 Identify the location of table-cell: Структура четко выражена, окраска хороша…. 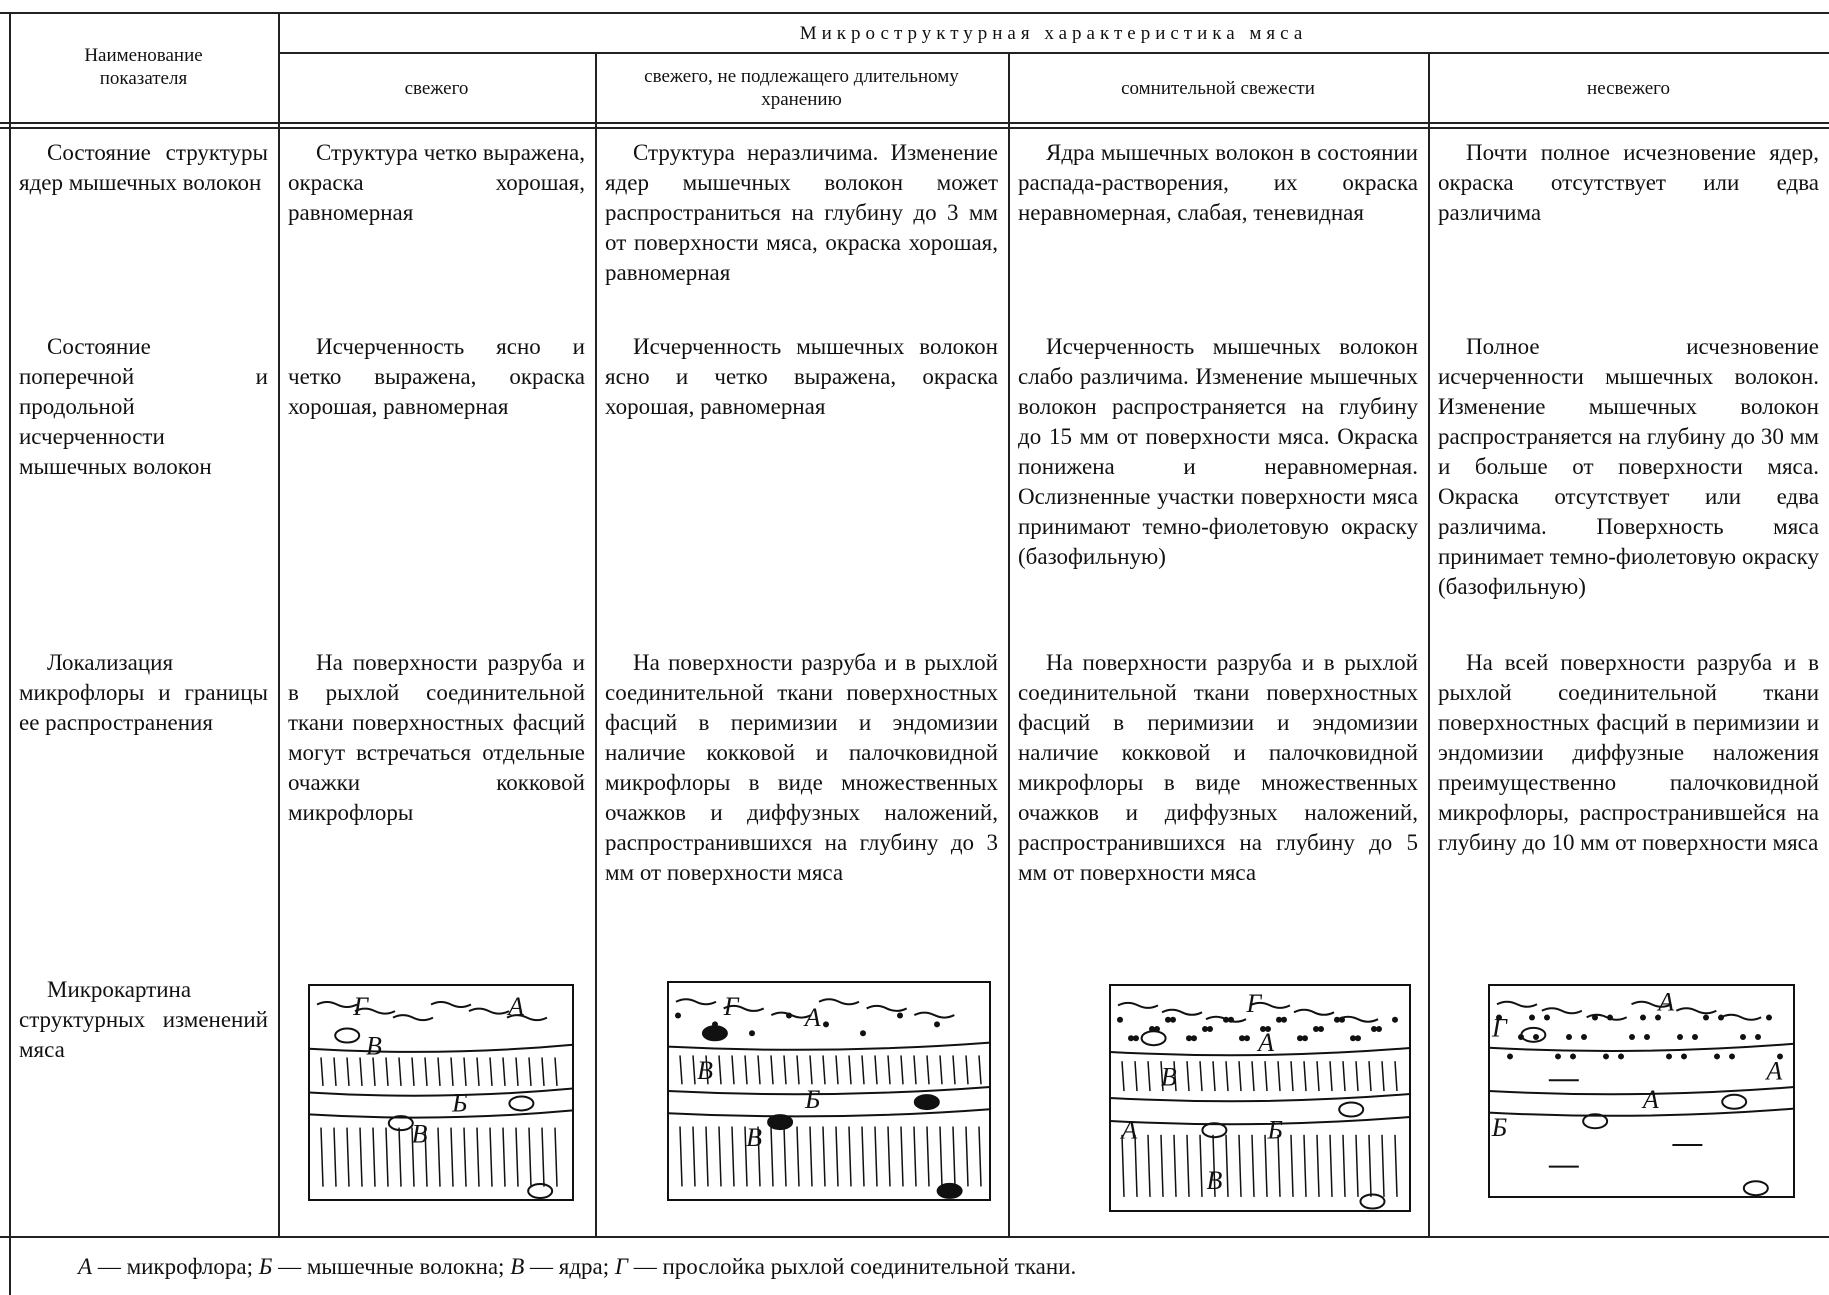
(436, 182).